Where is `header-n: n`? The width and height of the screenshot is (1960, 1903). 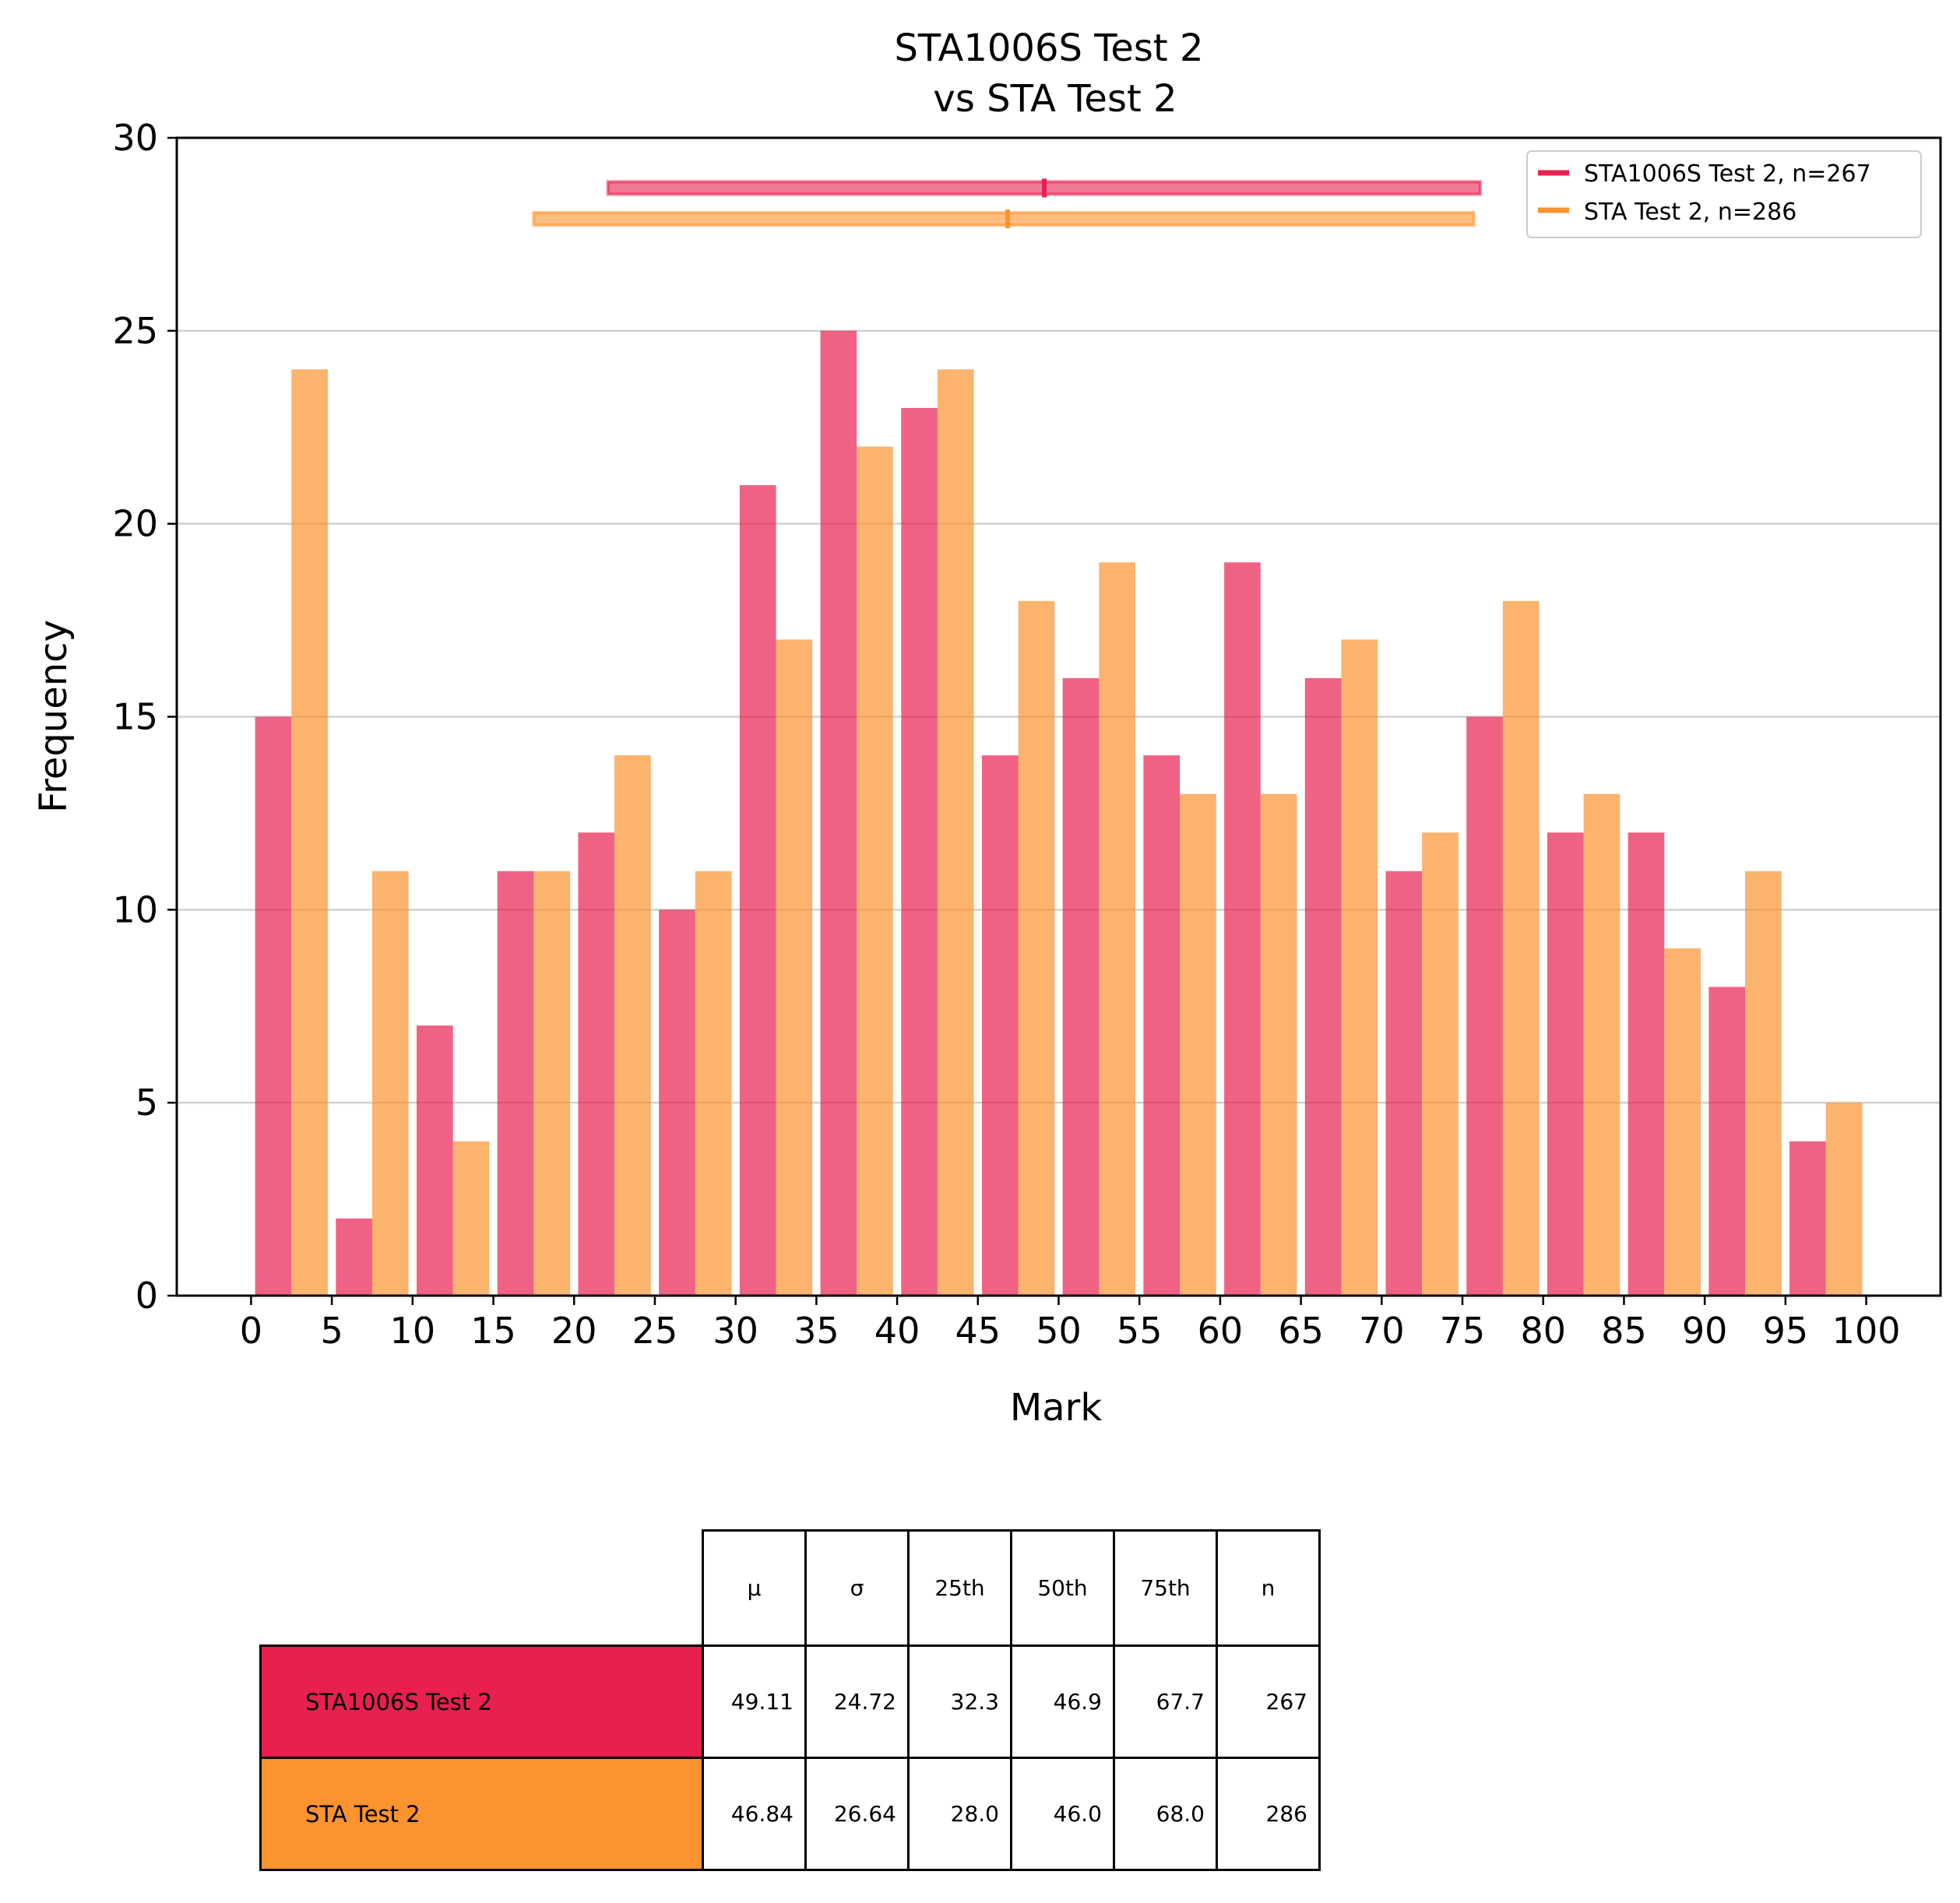 header-n: n is located at coordinates (1268, 1588).